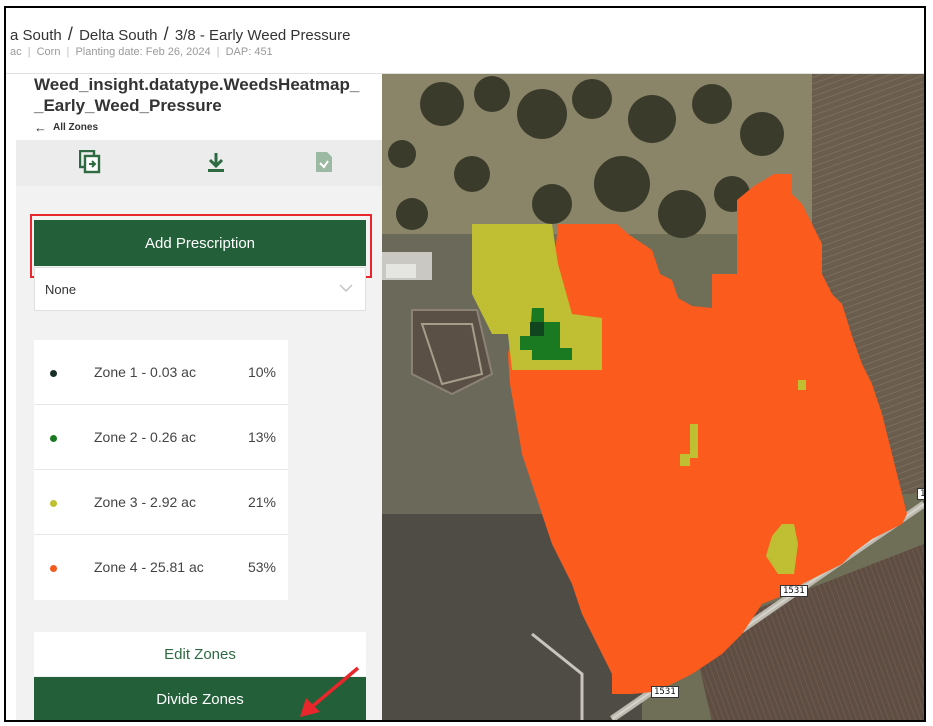 This screenshot has width=933, height=726. What do you see at coordinates (200, 243) in the screenshot?
I see `add-prescription-button: Add Prescription` at bounding box center [200, 243].